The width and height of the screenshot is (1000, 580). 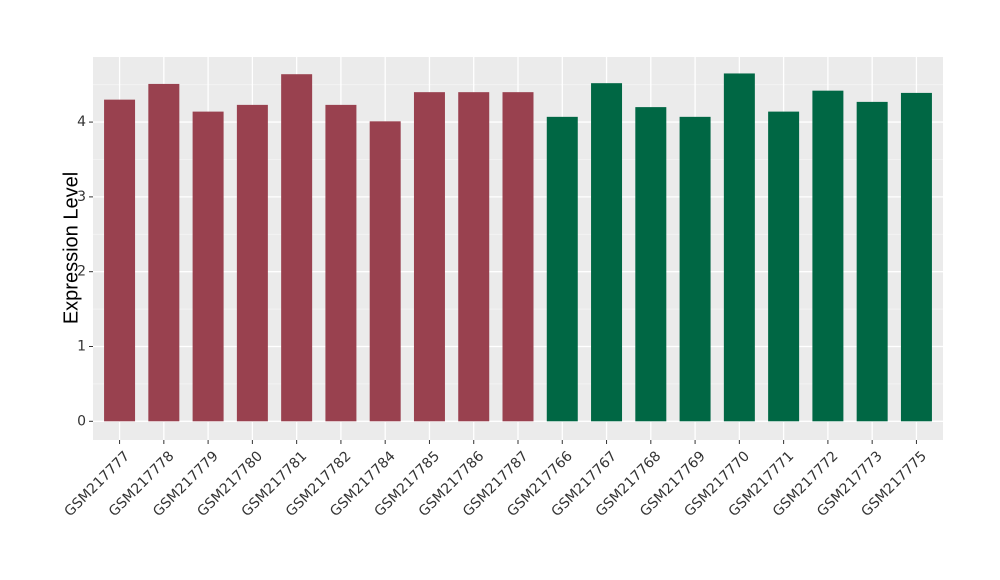 What do you see at coordinates (81, 272) in the screenshot?
I see `y-tick-label: 2` at bounding box center [81, 272].